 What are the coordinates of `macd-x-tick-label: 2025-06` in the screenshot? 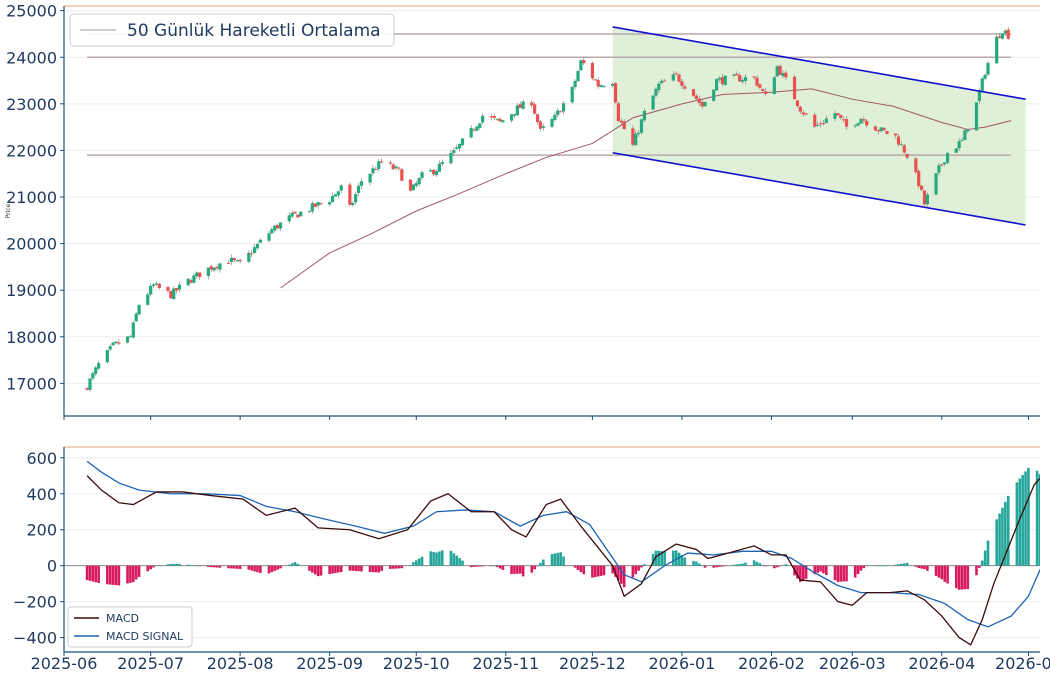 It's located at (64, 663).